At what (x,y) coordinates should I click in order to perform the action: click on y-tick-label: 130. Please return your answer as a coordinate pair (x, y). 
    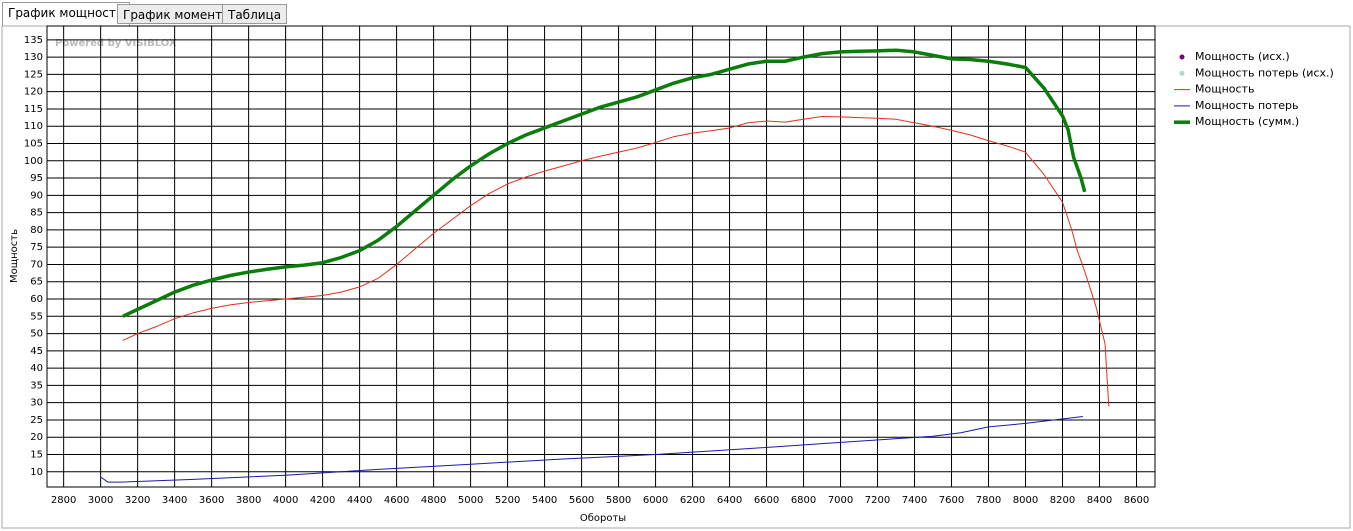
    Looking at the image, I should click on (33, 57).